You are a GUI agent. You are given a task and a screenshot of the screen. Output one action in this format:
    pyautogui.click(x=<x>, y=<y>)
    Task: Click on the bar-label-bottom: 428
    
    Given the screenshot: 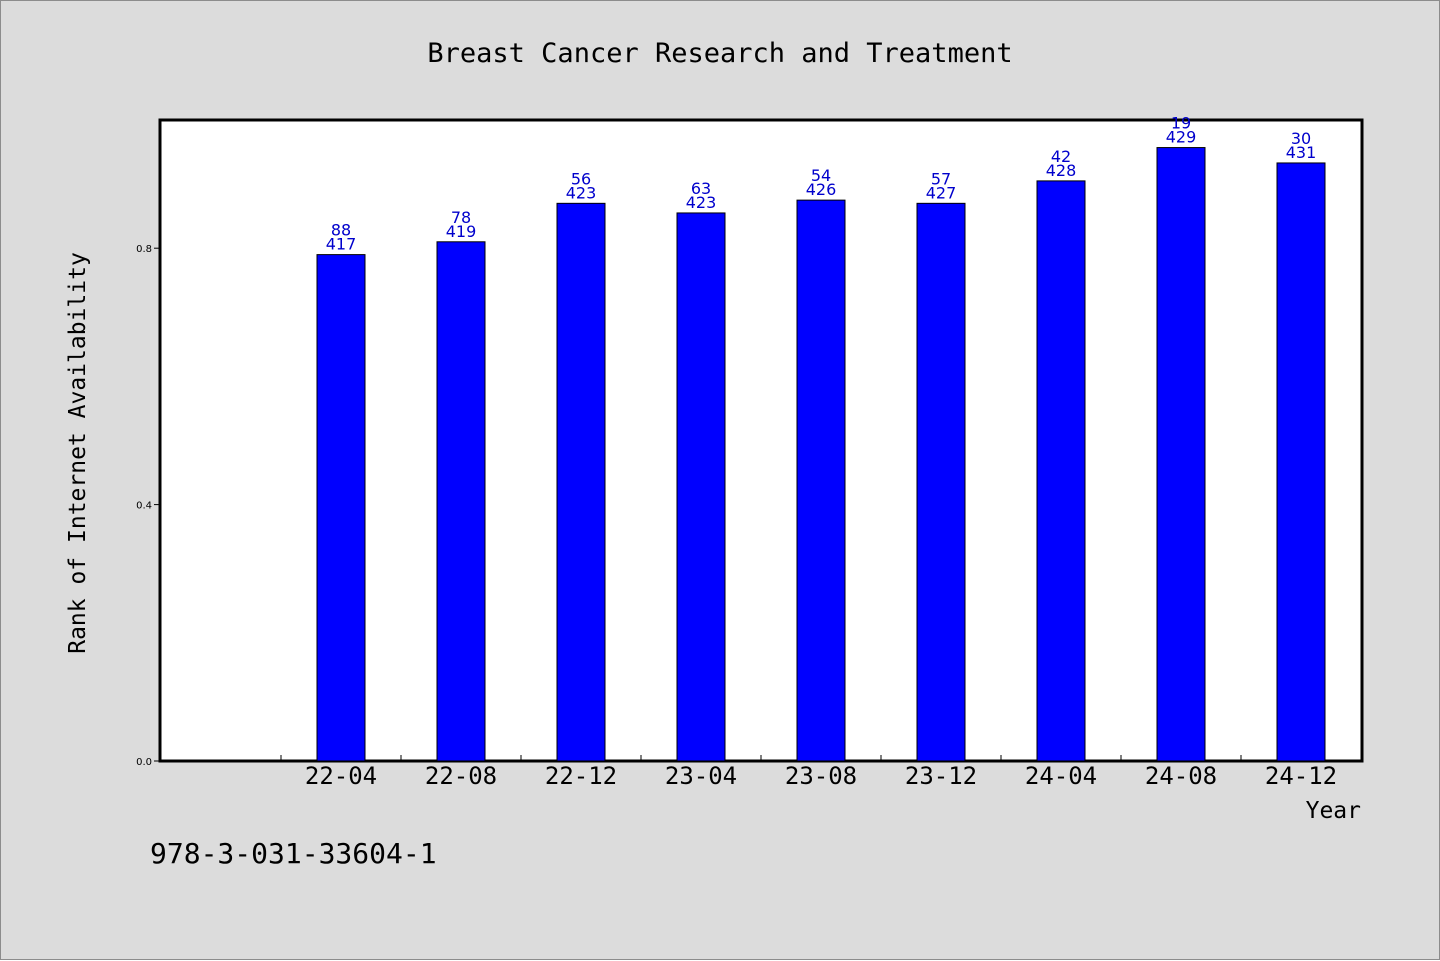 What is the action you would take?
    pyautogui.click(x=1061, y=170)
    